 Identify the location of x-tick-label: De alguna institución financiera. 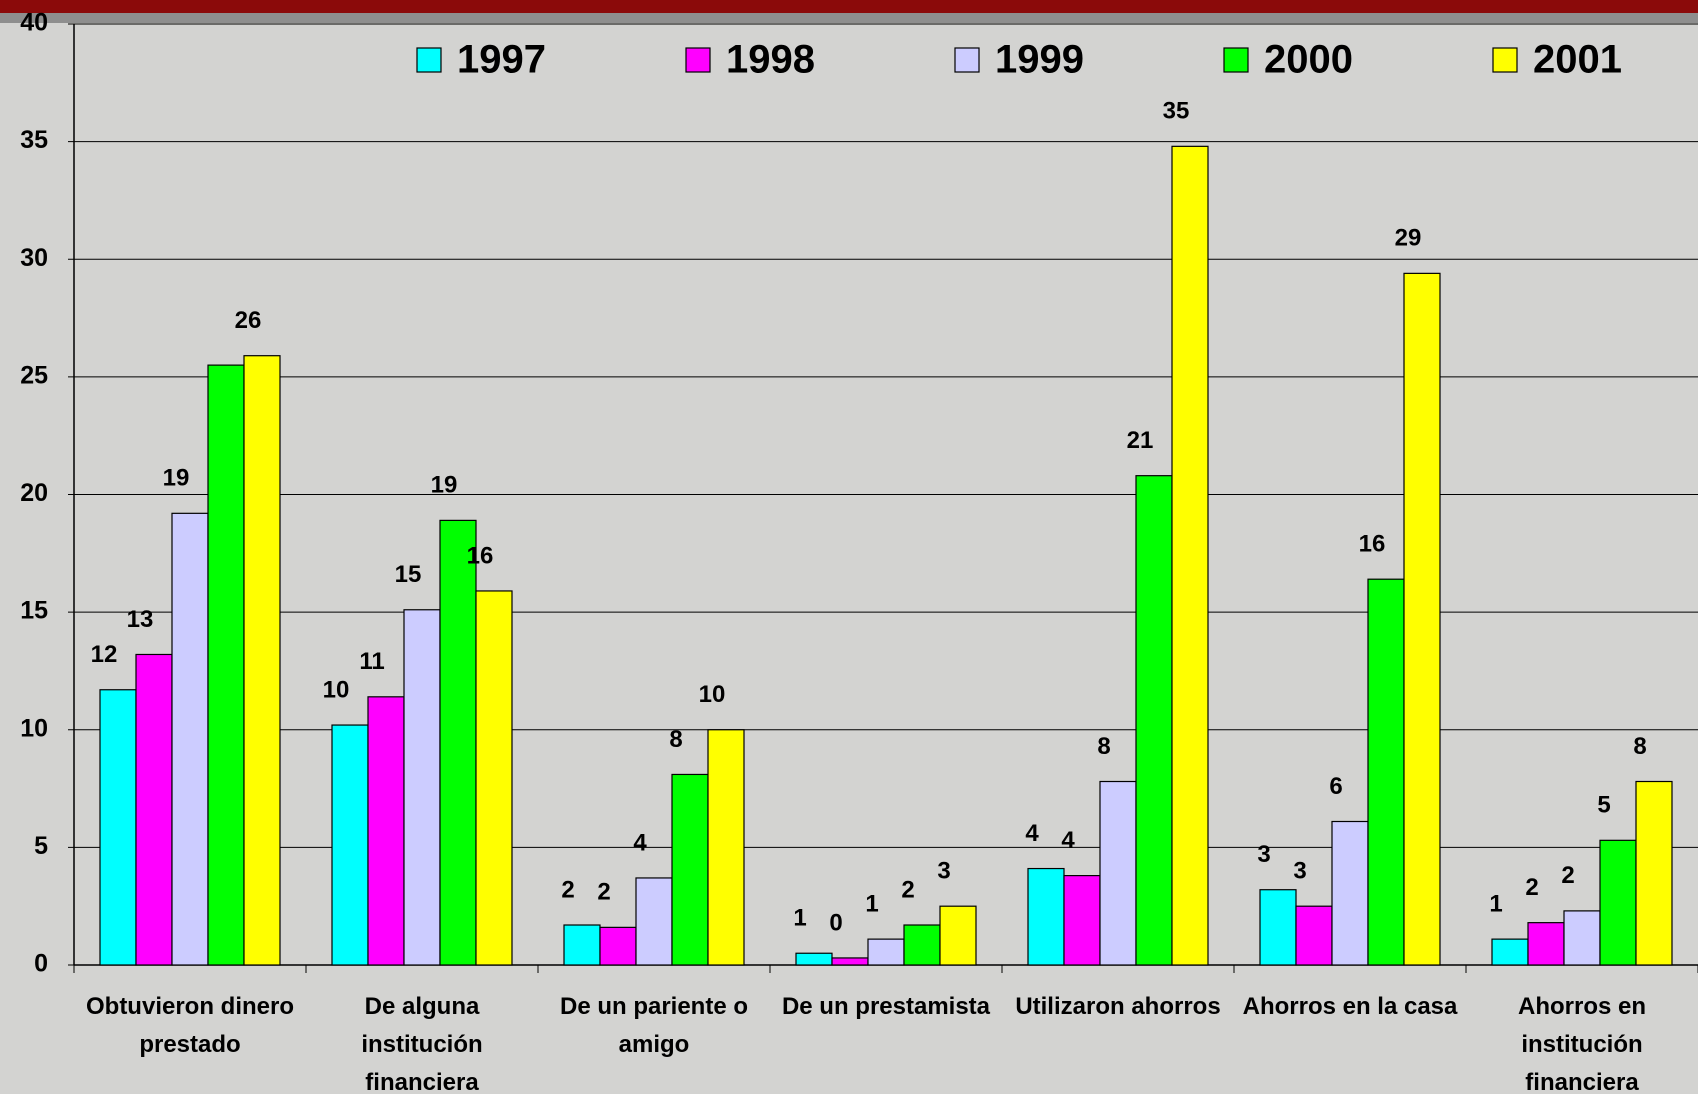
(422, 1043).